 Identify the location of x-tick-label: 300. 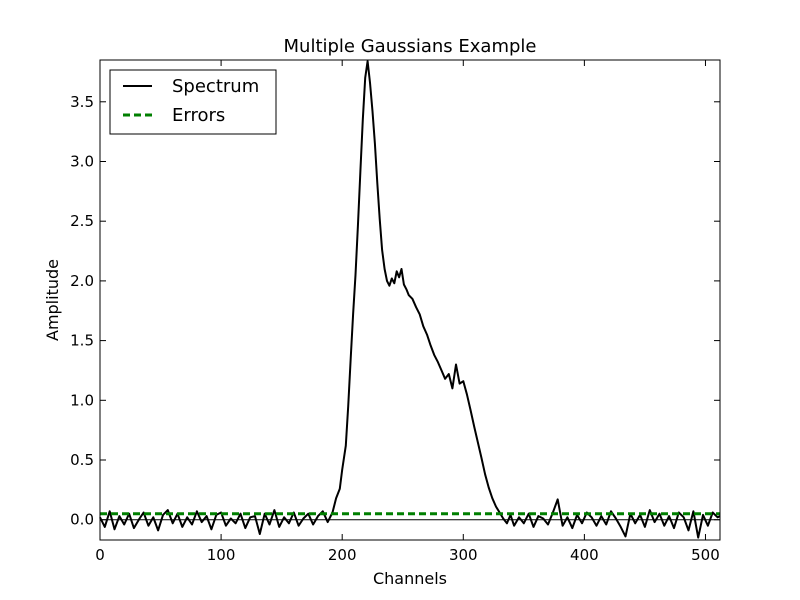
(463, 555).